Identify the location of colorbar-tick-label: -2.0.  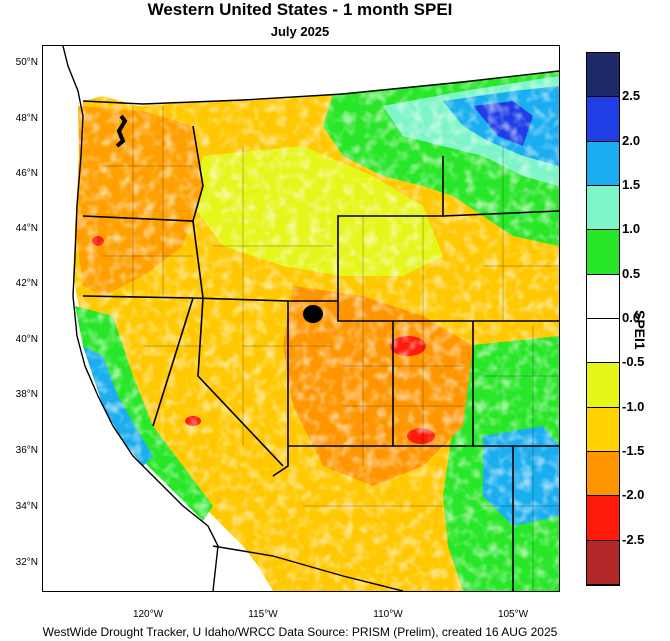
(633, 495).